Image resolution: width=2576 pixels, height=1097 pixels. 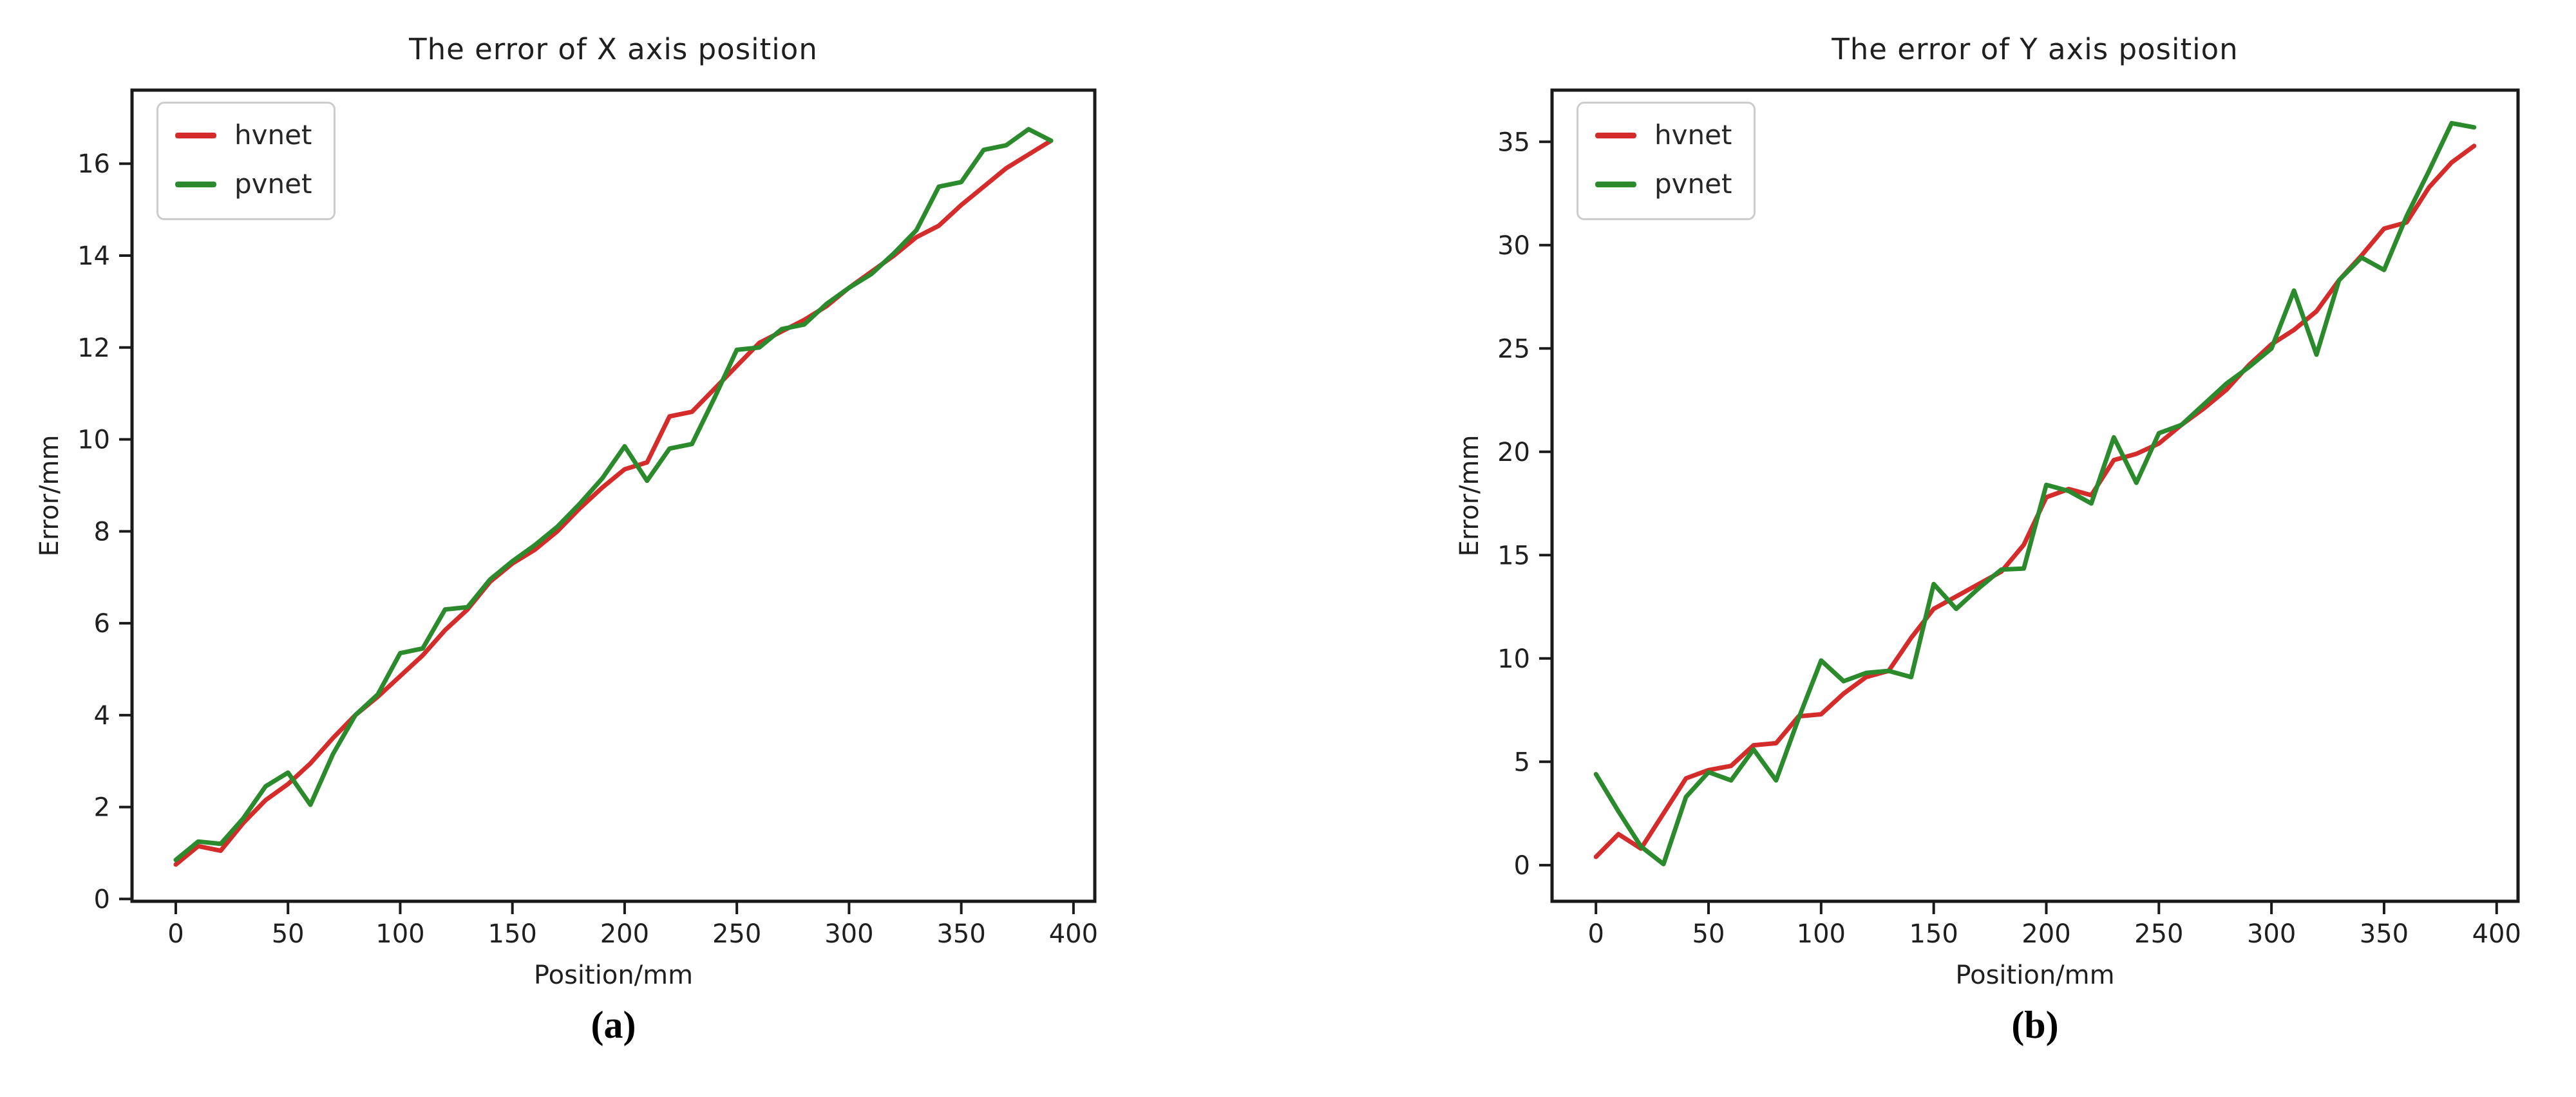 What do you see at coordinates (1513, 556) in the screenshot?
I see `svg-text: 15` at bounding box center [1513, 556].